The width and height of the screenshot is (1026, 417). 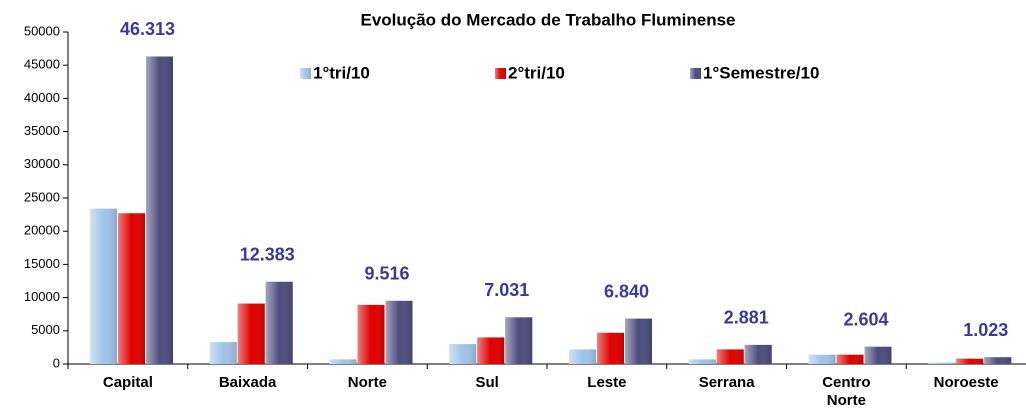 I want to click on y-tick-label: 35000, so click(x=42, y=130).